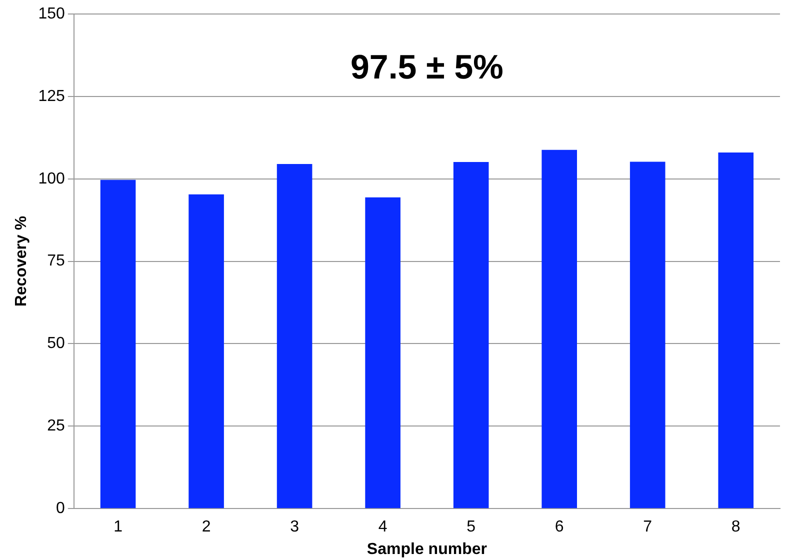 Image resolution: width=785 pixels, height=559 pixels. What do you see at coordinates (735, 527) in the screenshot?
I see `x-tick-label: 8` at bounding box center [735, 527].